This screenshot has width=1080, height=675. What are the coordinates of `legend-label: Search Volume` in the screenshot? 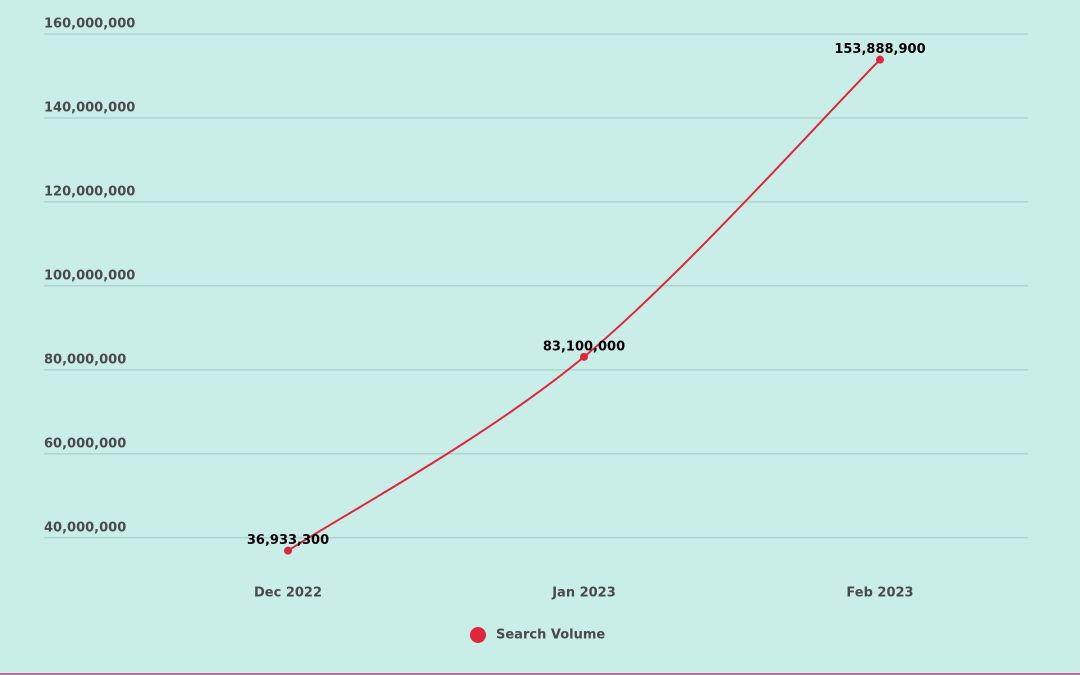 It's located at (550, 635).